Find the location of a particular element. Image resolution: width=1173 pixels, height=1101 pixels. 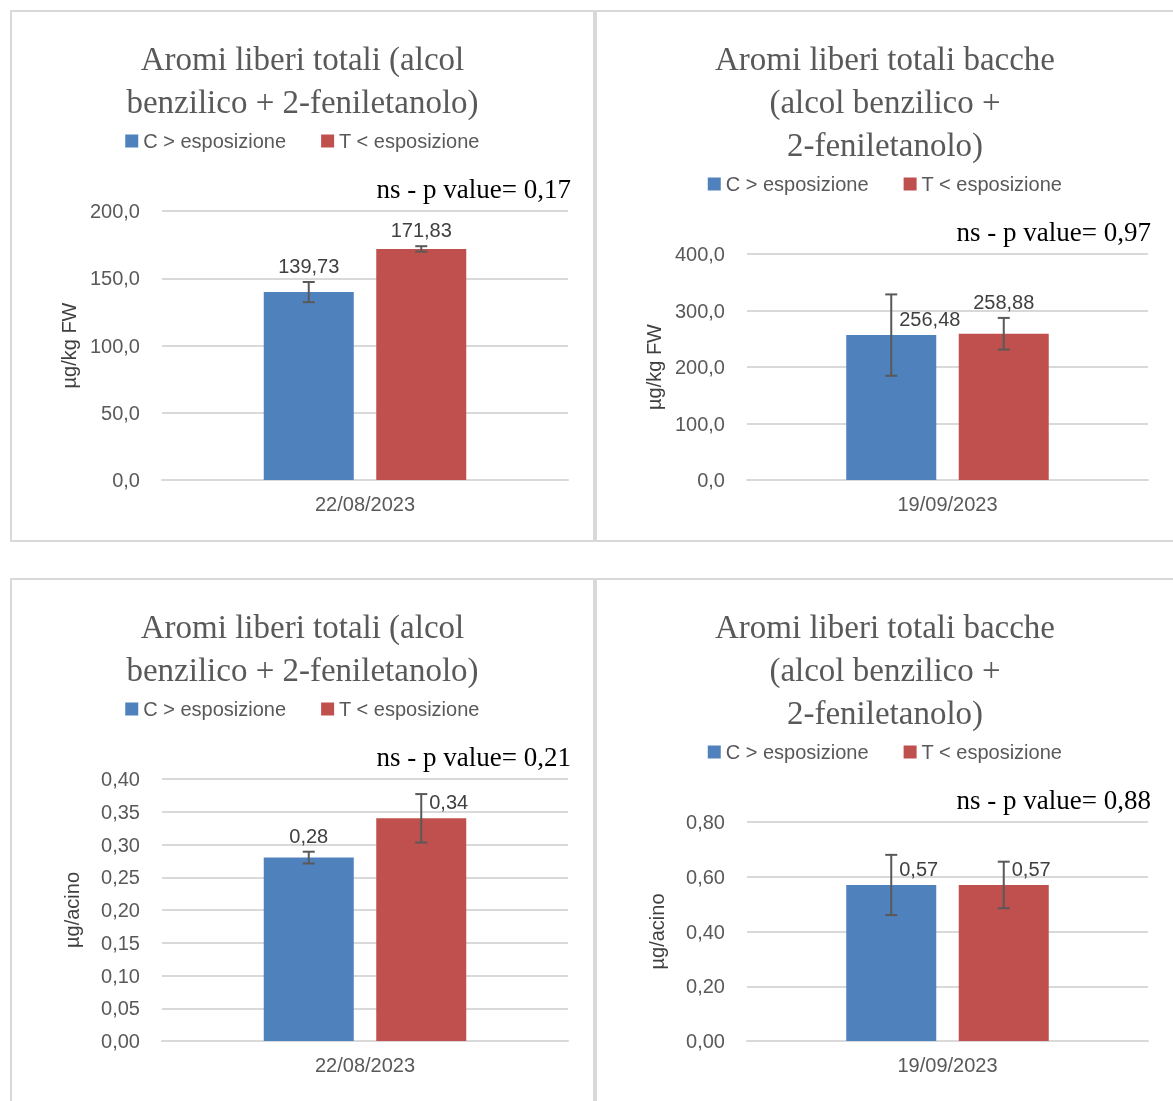

y-tick-label: 0,80 is located at coordinates (705, 822).